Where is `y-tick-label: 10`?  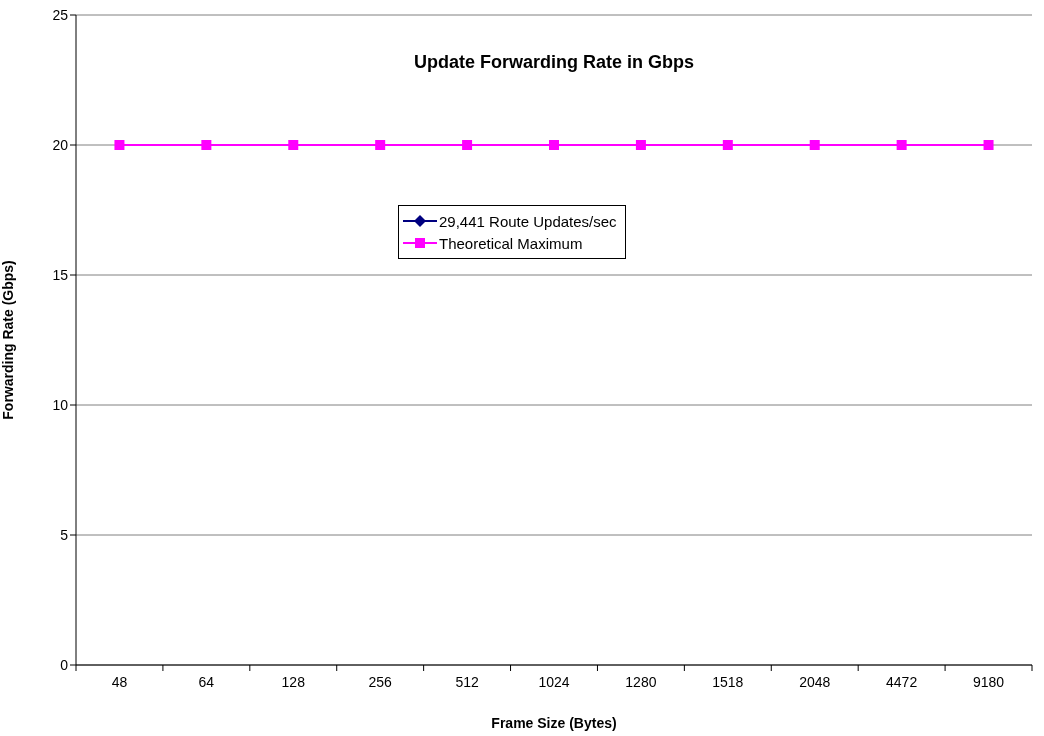 y-tick-label: 10 is located at coordinates (60, 404).